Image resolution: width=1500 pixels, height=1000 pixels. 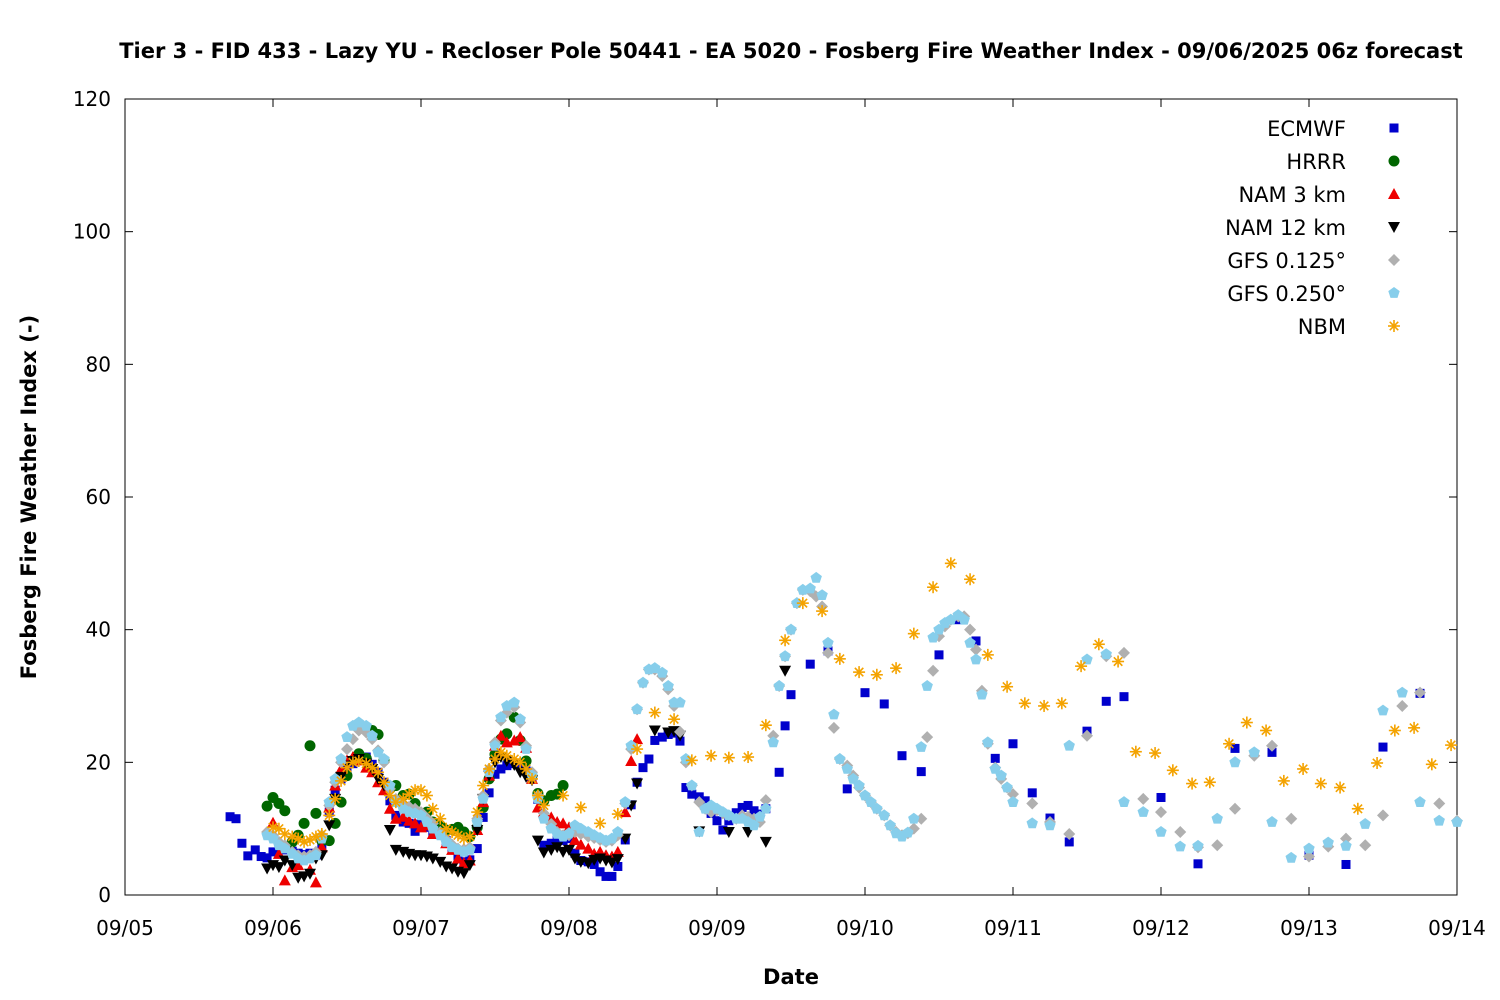 What do you see at coordinates (1161, 928) in the screenshot?
I see `x-tick-label: 09/12` at bounding box center [1161, 928].